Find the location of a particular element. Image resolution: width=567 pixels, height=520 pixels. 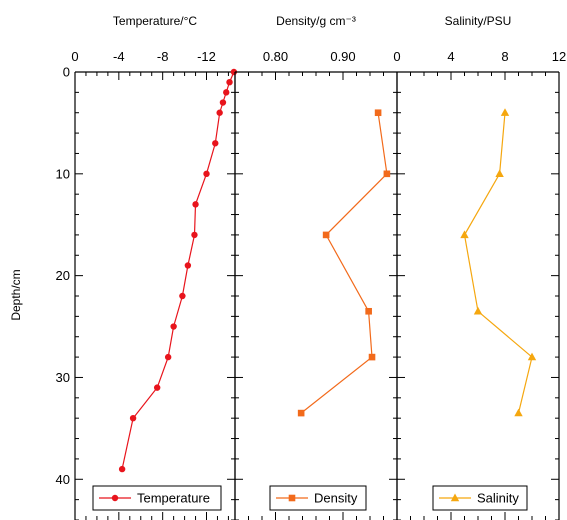

y-tick-label: 20 is located at coordinates (63, 275).